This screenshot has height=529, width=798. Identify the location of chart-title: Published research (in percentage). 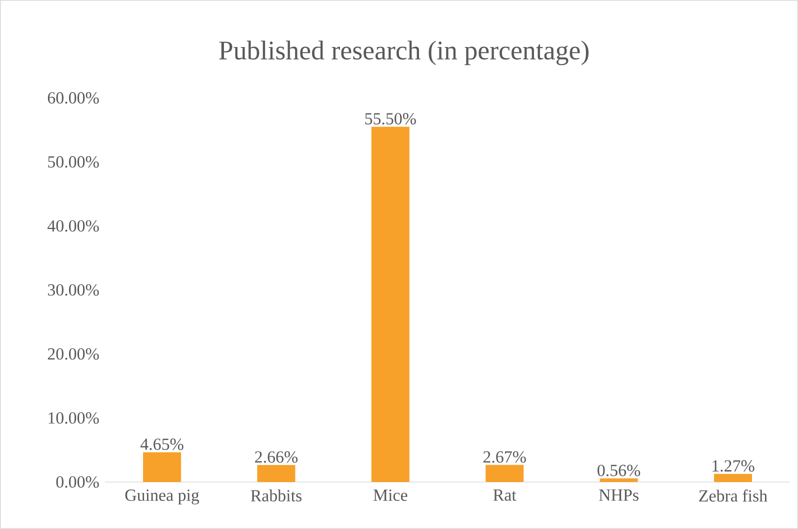
(404, 53).